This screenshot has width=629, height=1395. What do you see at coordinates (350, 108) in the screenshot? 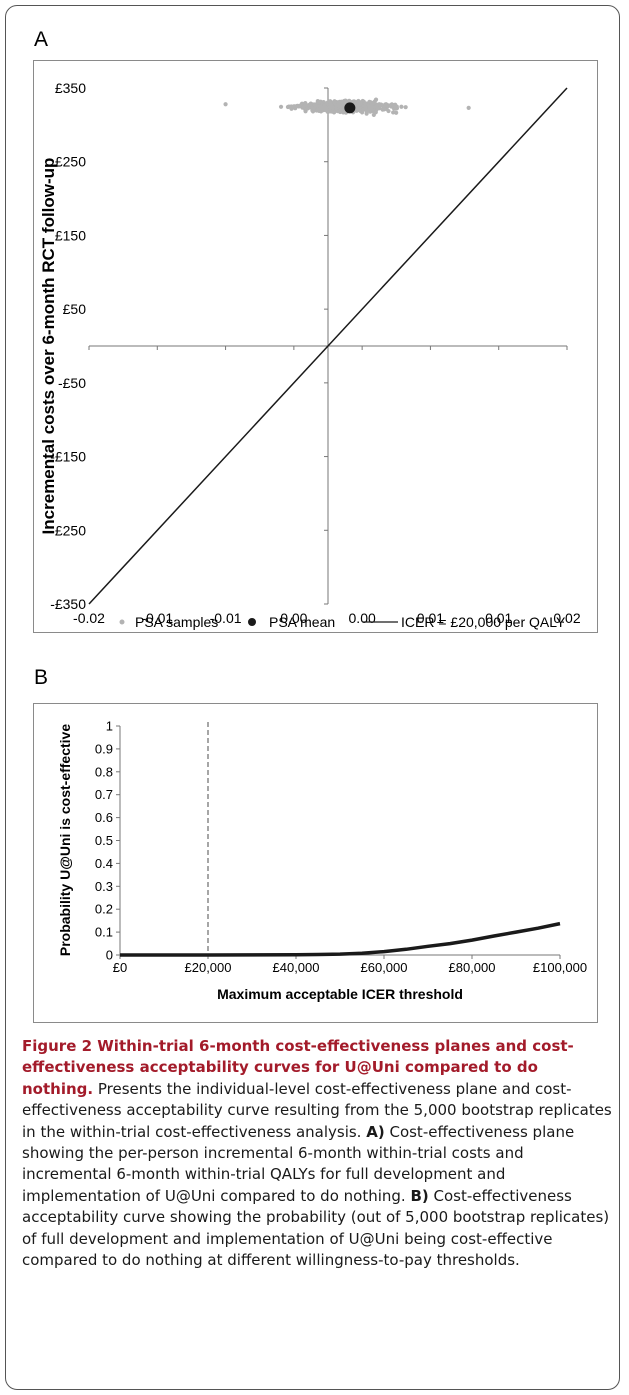
I see `psa-mean-point` at bounding box center [350, 108].